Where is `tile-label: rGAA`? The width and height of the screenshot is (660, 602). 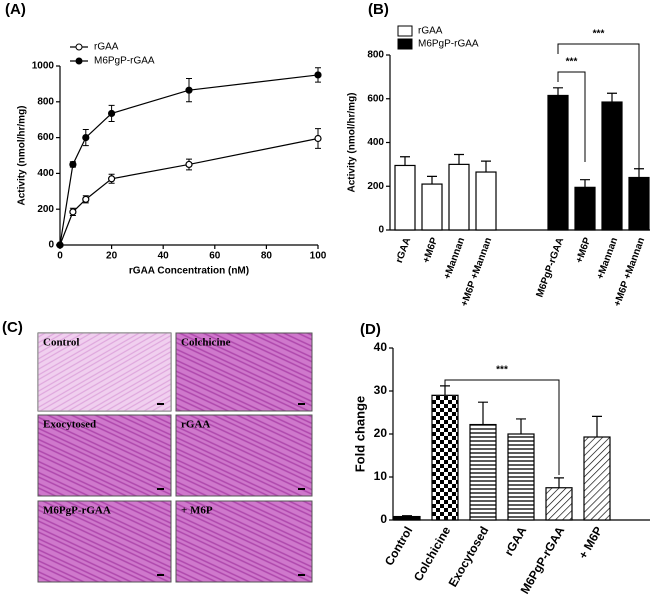
tile-label: rGAA is located at coordinates (195, 425).